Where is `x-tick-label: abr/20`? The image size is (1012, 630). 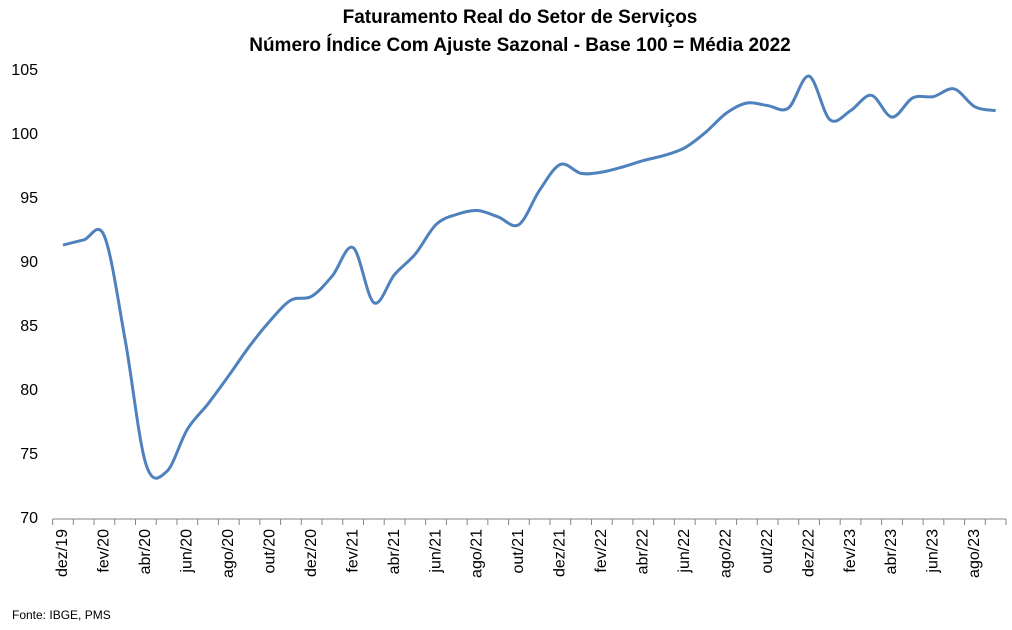
x-tick-label: abr/20 is located at coordinates (145, 551).